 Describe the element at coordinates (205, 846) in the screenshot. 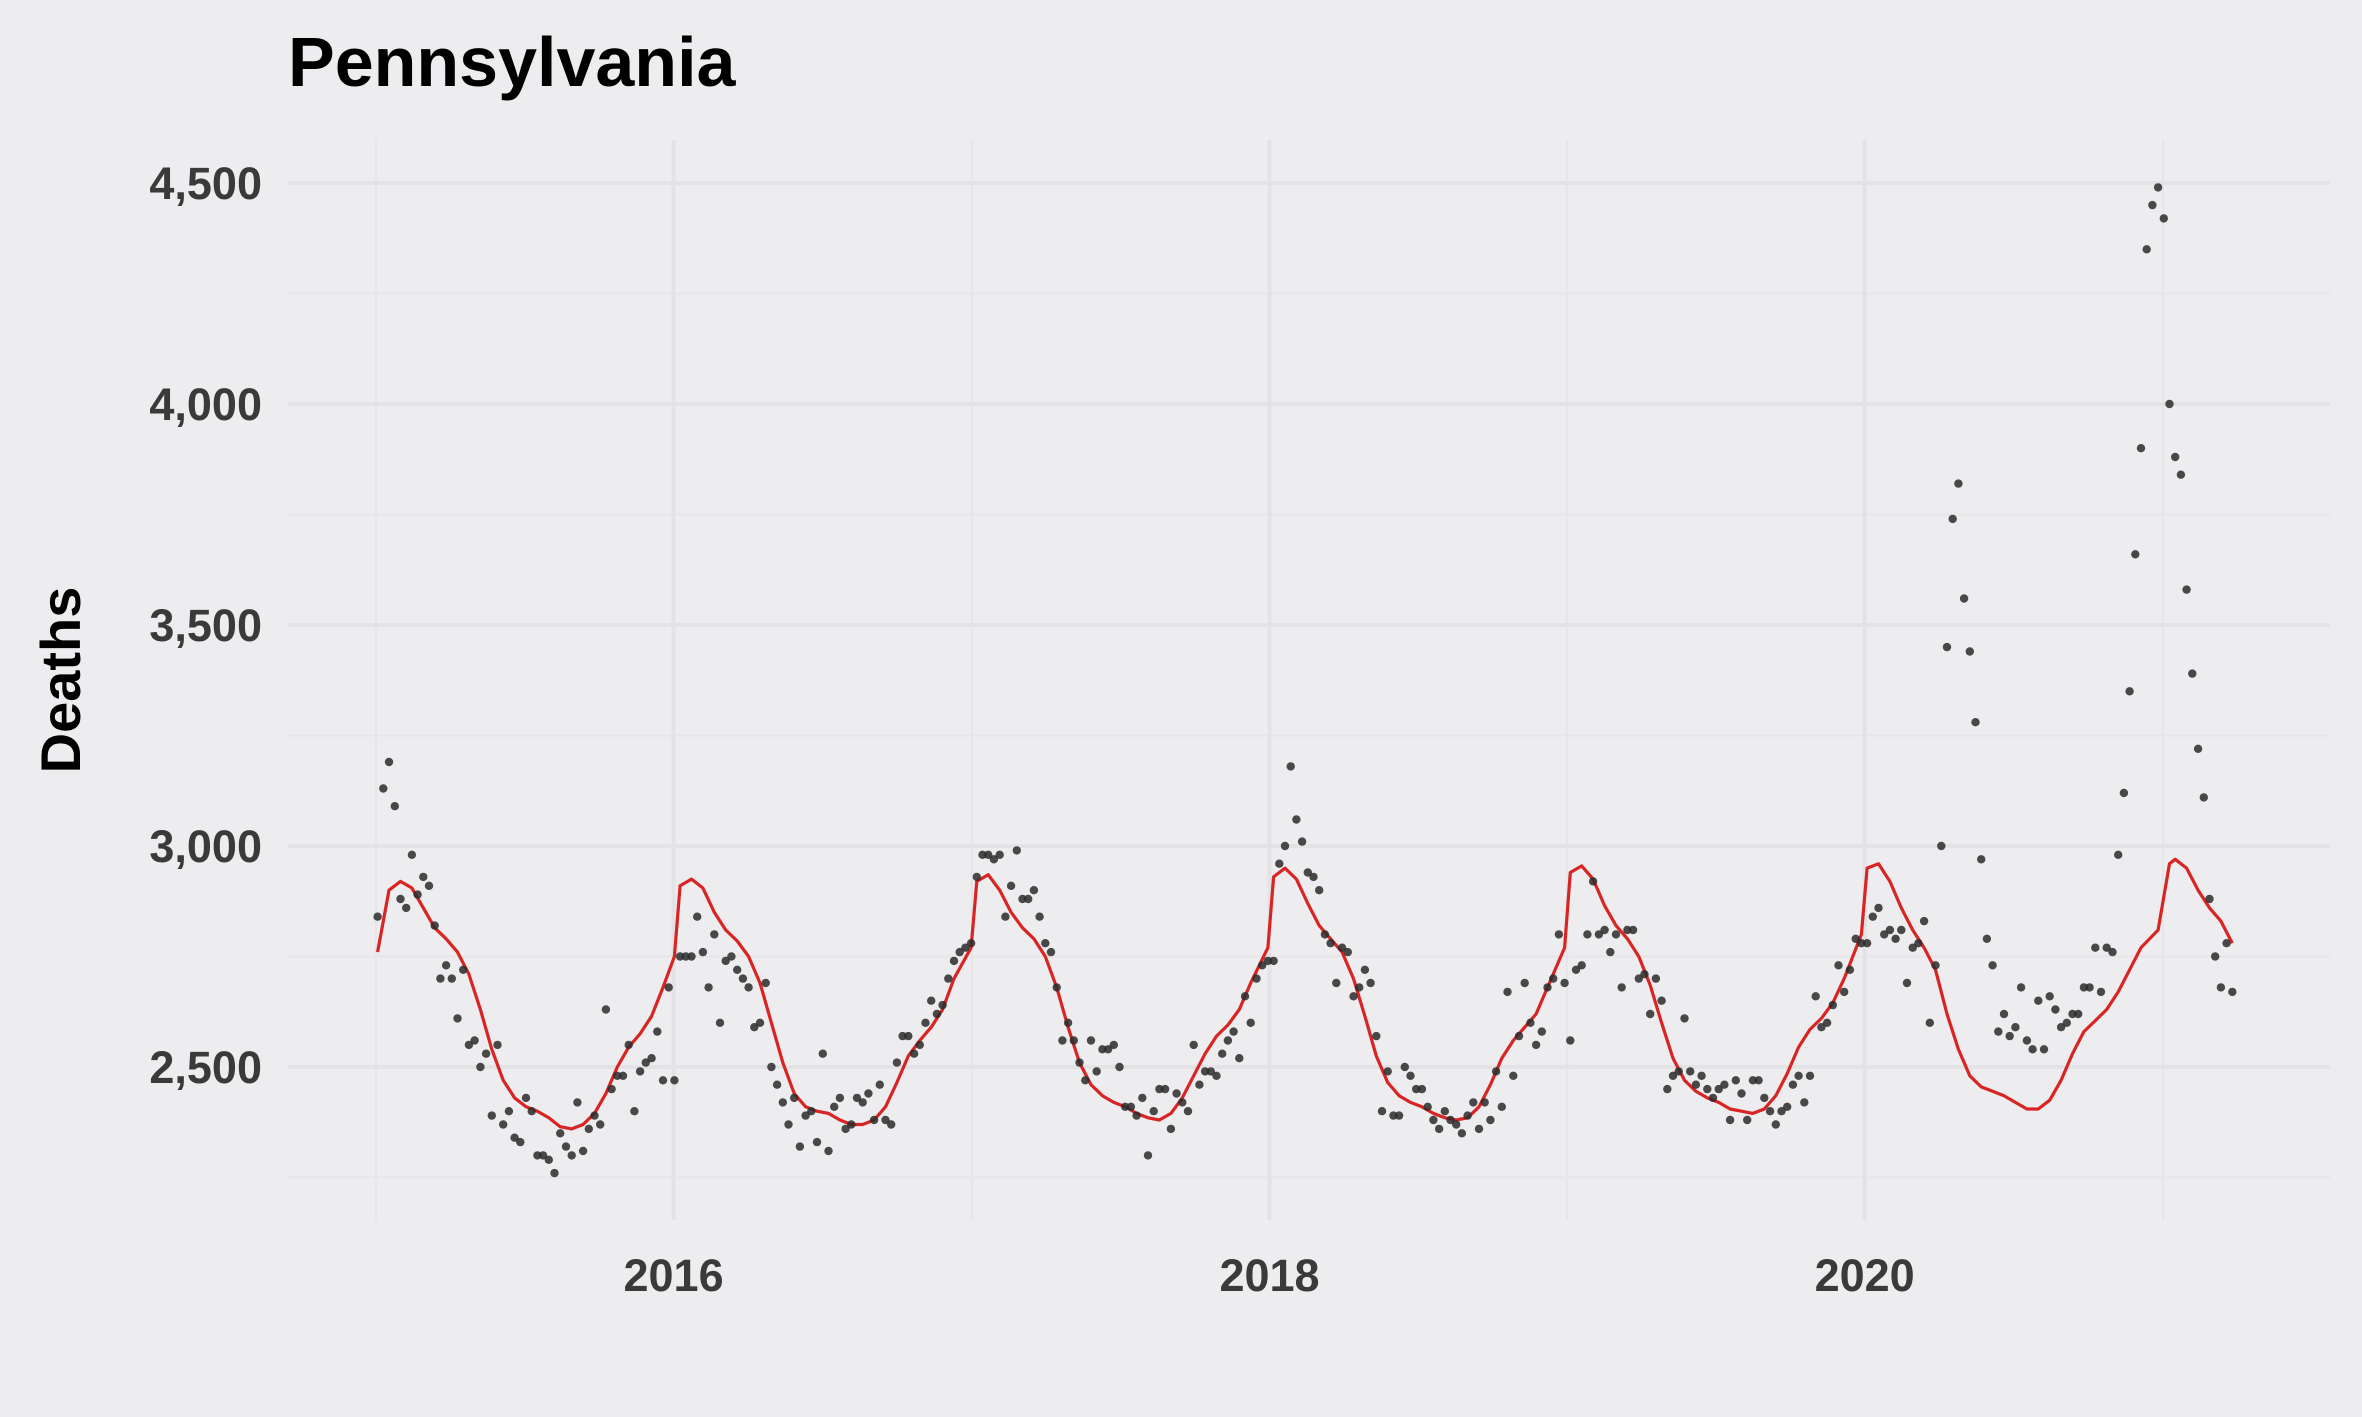

I see `y-tick-label: 3,000` at that location.